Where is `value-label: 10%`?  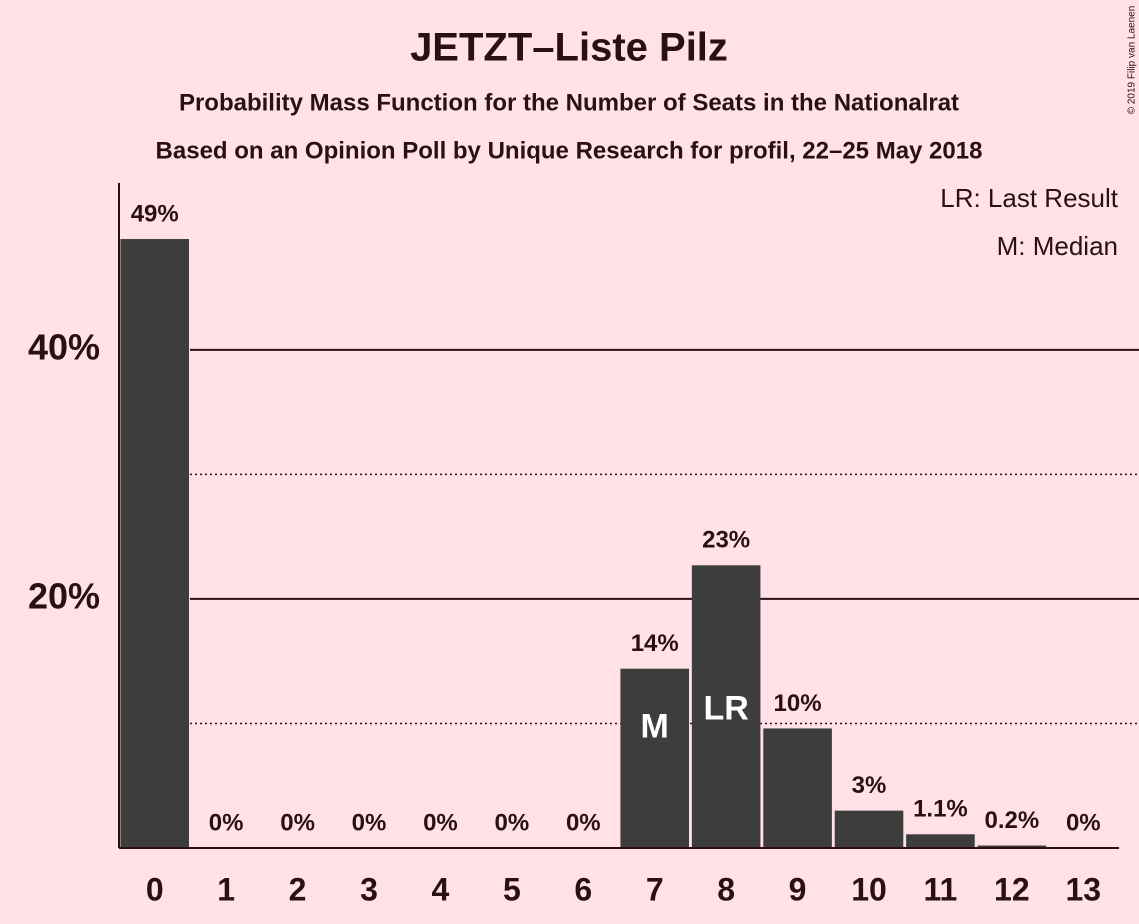
value-label: 10% is located at coordinates (798, 703).